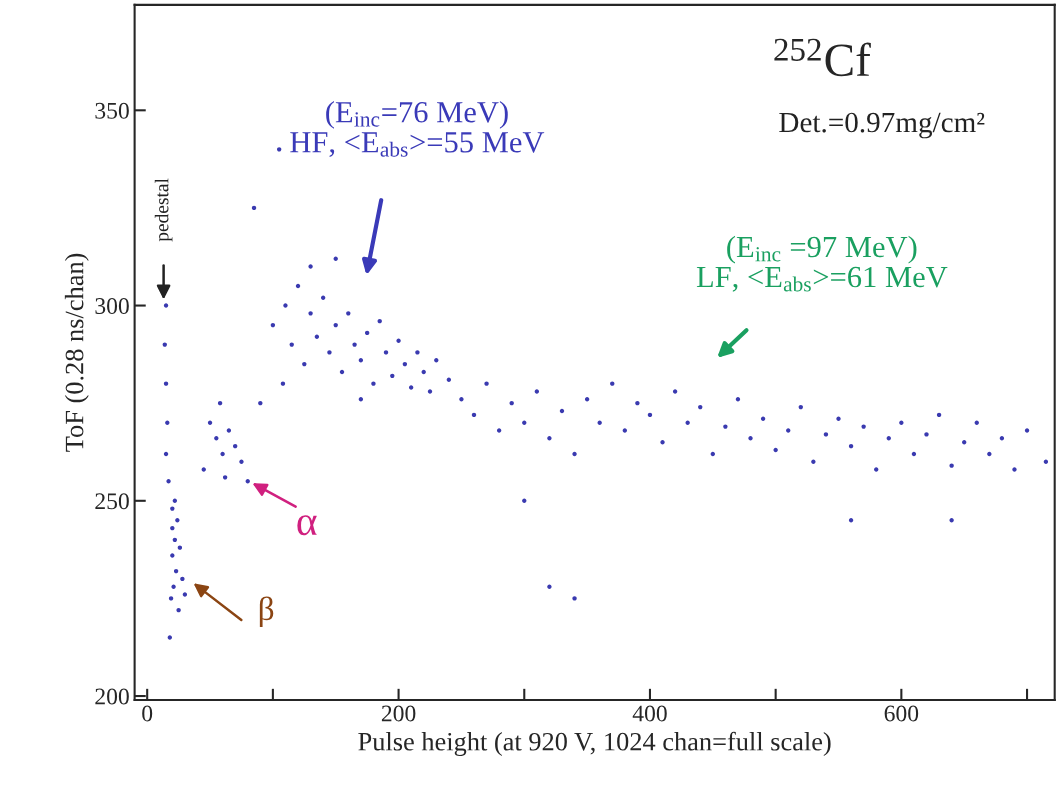  Describe the element at coordinates (147, 713) in the screenshot. I see `x-tick-label: 0` at that location.